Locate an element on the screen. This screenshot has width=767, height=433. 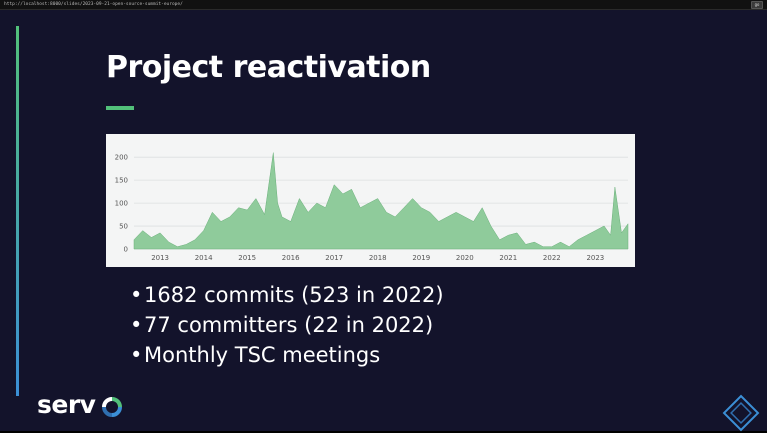
bullet-text: Monthly TSC meetings is located at coordinates (262, 355).